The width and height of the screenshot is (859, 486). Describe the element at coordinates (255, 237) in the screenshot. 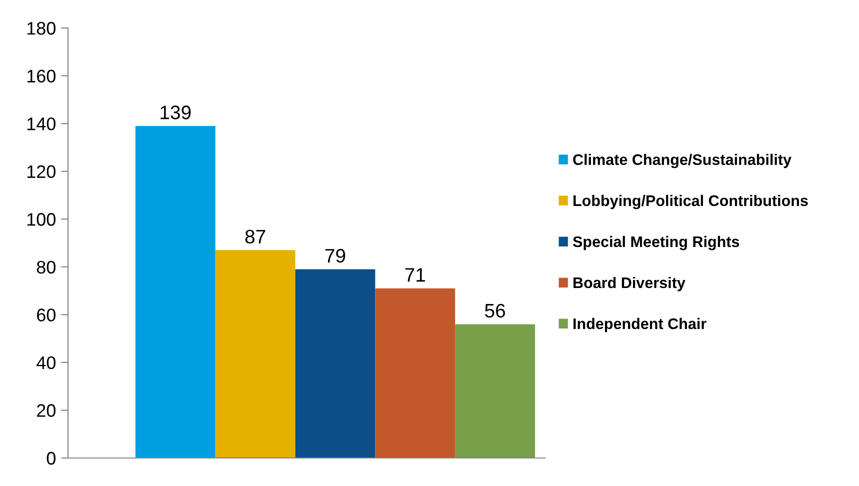

I see `data-label: 87` at that location.